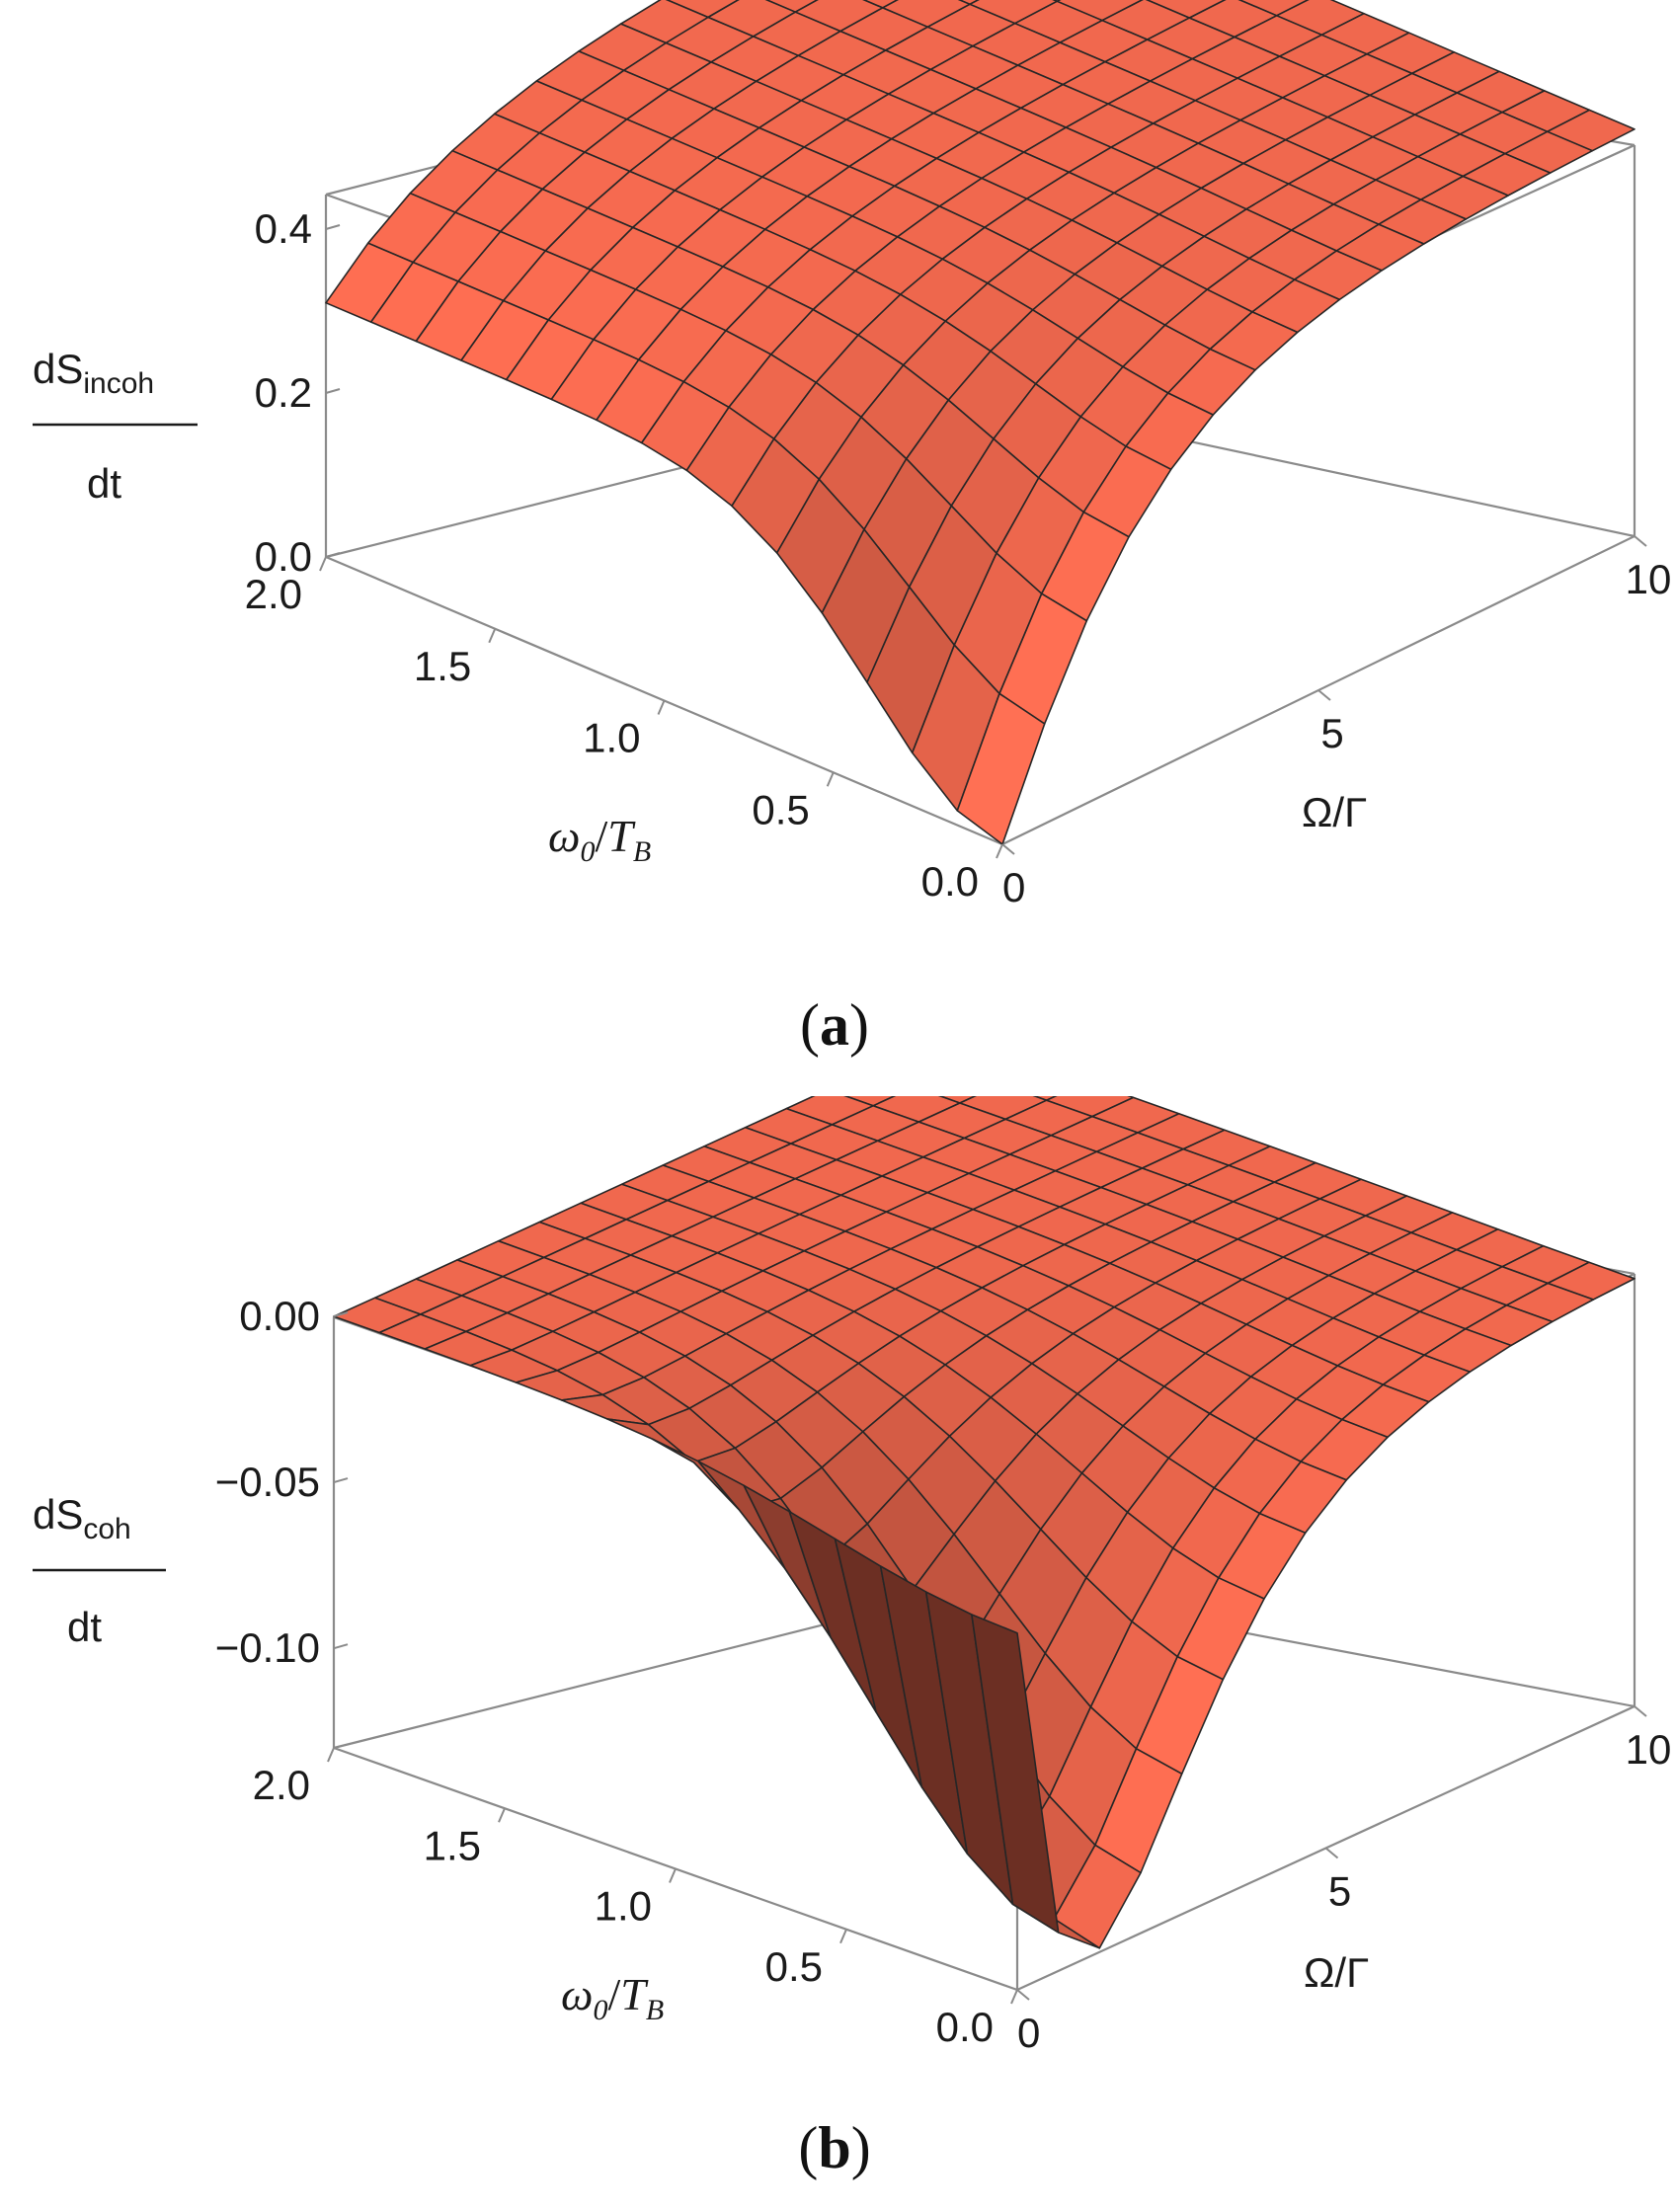 The image size is (1675, 2212). I want to click on z-axis-label: dSincoh dt, so click(116, 427).